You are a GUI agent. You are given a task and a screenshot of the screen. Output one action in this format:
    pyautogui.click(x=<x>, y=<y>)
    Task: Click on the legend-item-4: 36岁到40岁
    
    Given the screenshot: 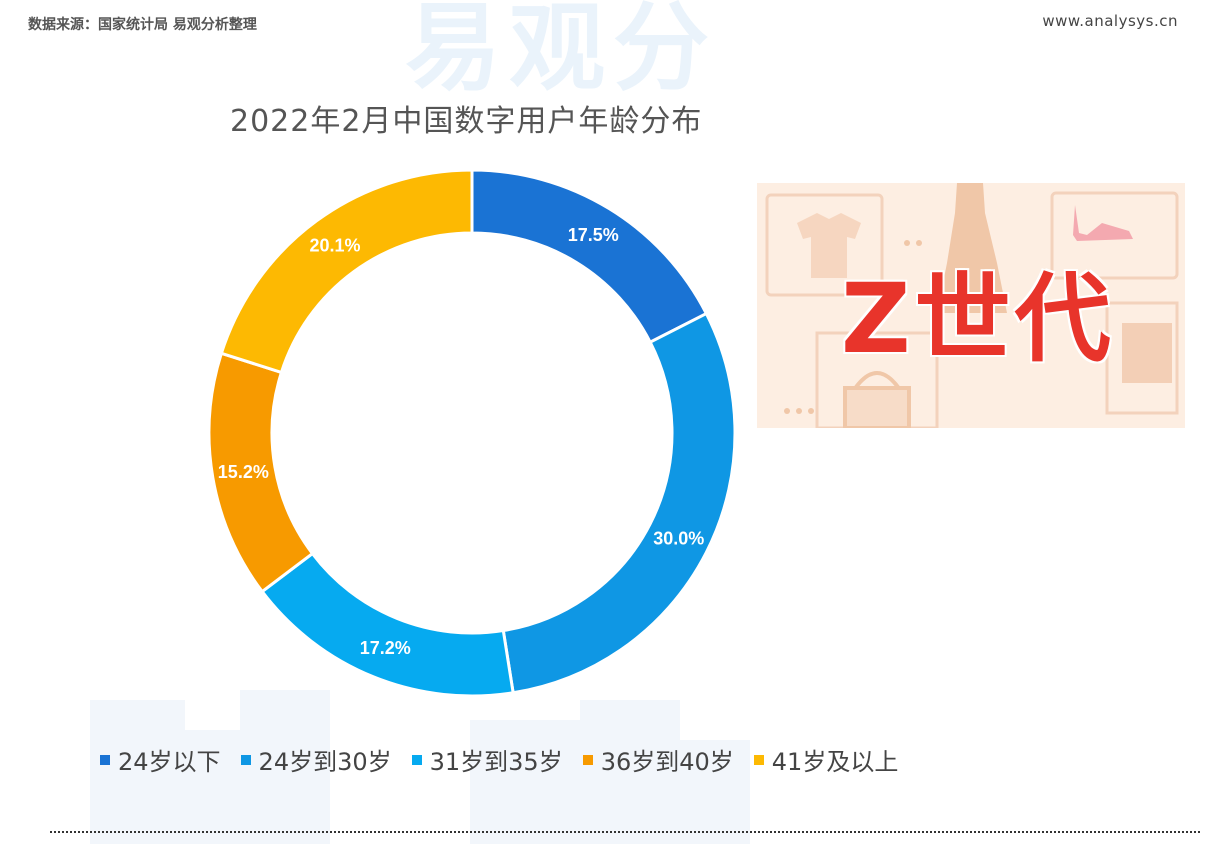 What is the action you would take?
    pyautogui.click(x=658, y=759)
    